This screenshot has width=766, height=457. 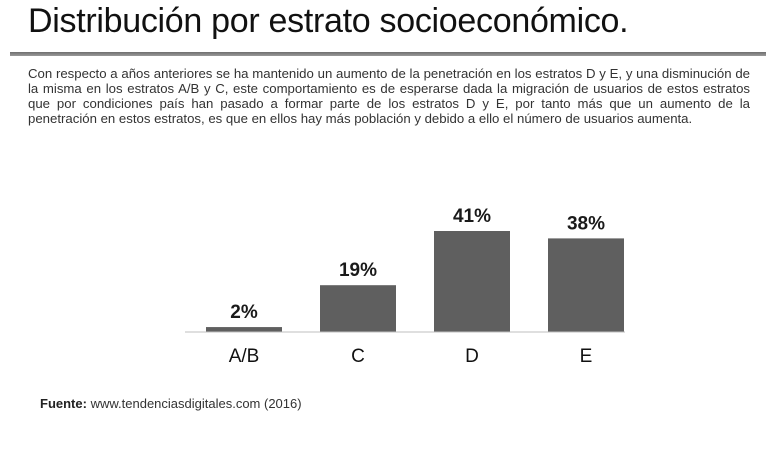 What do you see at coordinates (358, 308) in the screenshot?
I see `bar-c` at bounding box center [358, 308].